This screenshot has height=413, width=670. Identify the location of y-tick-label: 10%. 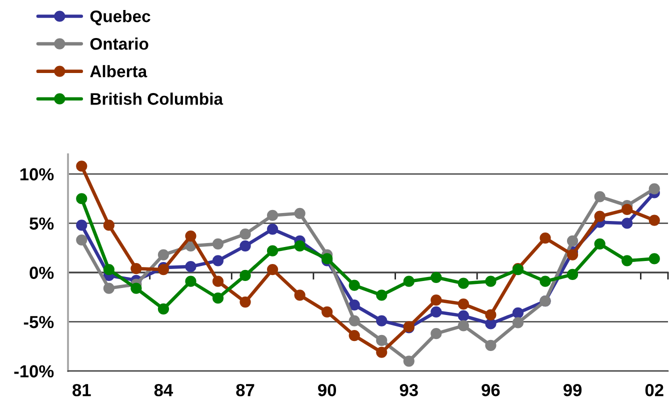
(37, 174).